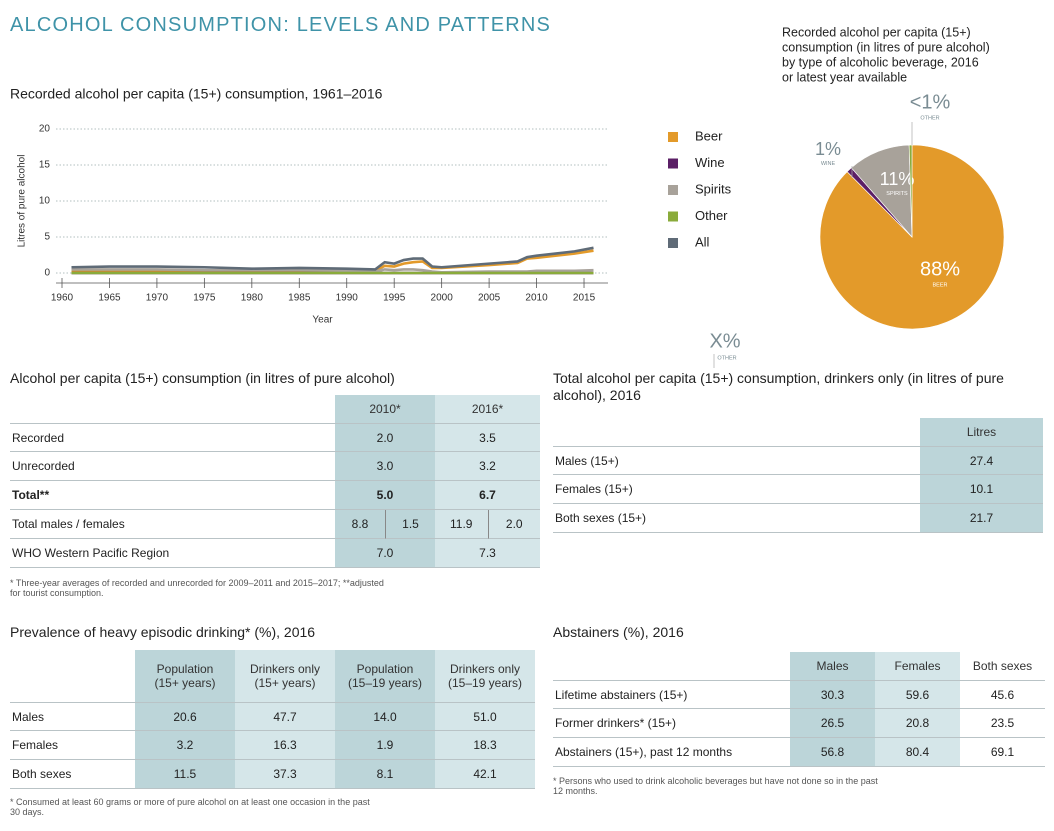 This screenshot has width=1054, height=831. Describe the element at coordinates (489, 298) in the screenshot. I see `x-tick-label: 2005` at that location.